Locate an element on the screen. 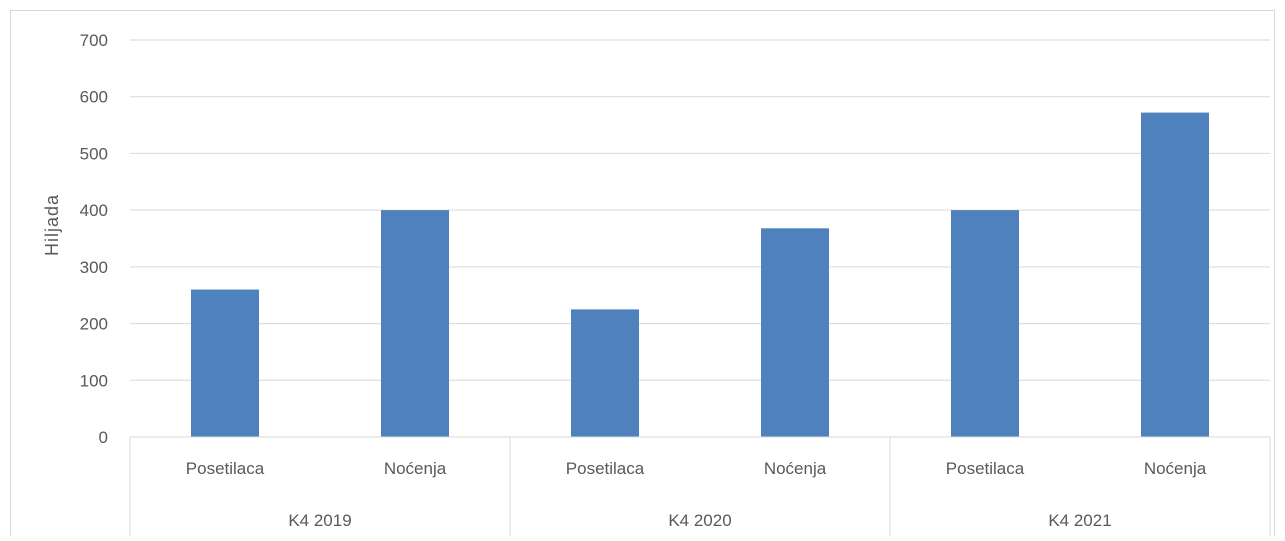  x-group-label: K4 2019 is located at coordinates (319, 520).